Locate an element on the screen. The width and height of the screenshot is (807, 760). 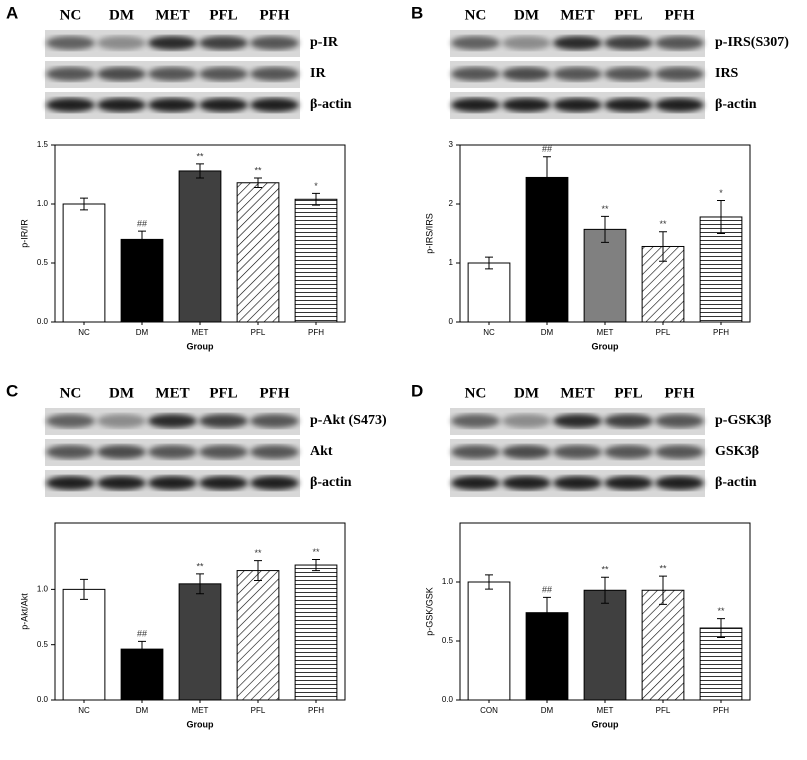
x-tick-label: PFL is located at coordinates (258, 710).